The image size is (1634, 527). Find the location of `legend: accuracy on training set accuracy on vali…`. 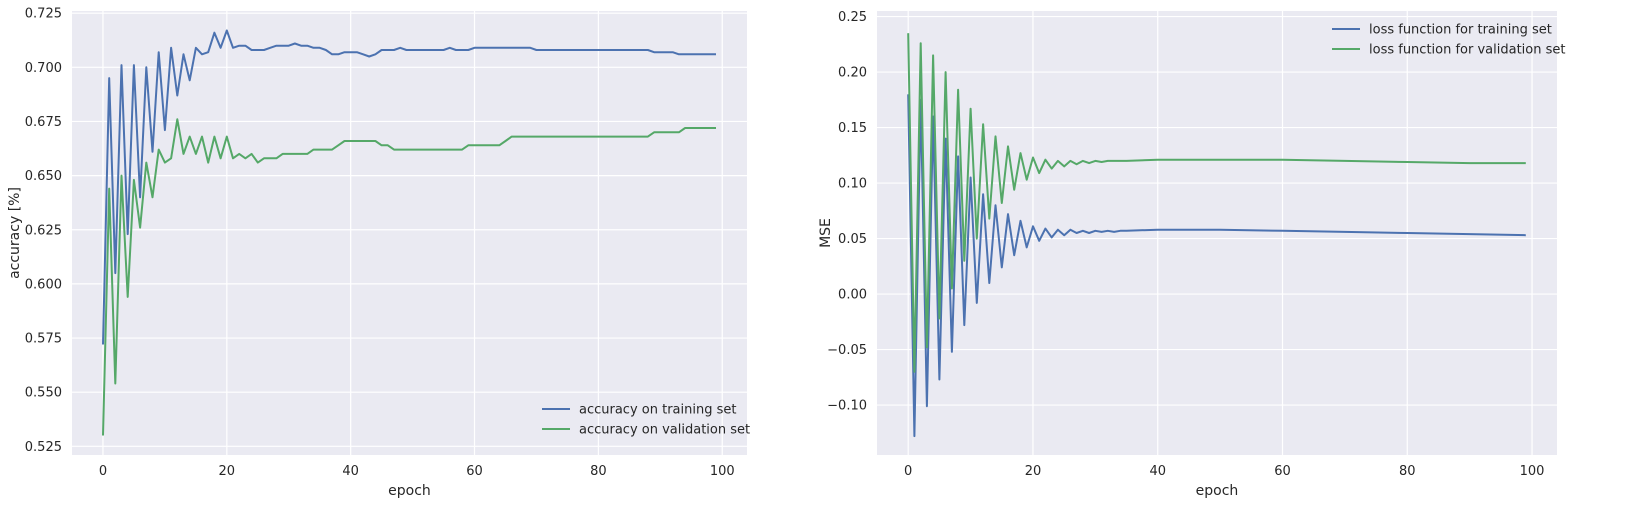

legend: accuracy on training set accuracy on vali… is located at coordinates (646, 420).